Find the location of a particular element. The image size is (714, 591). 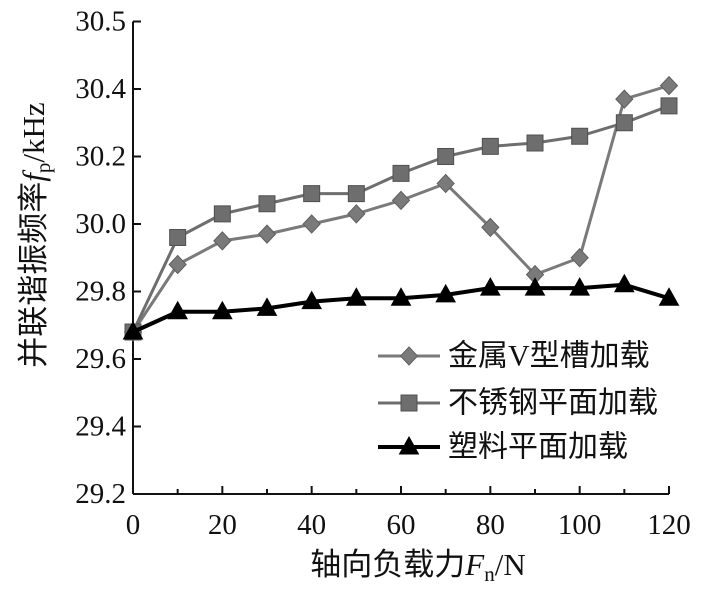

legend-item-1: 金属V型槽加载 is located at coordinates (514, 356).